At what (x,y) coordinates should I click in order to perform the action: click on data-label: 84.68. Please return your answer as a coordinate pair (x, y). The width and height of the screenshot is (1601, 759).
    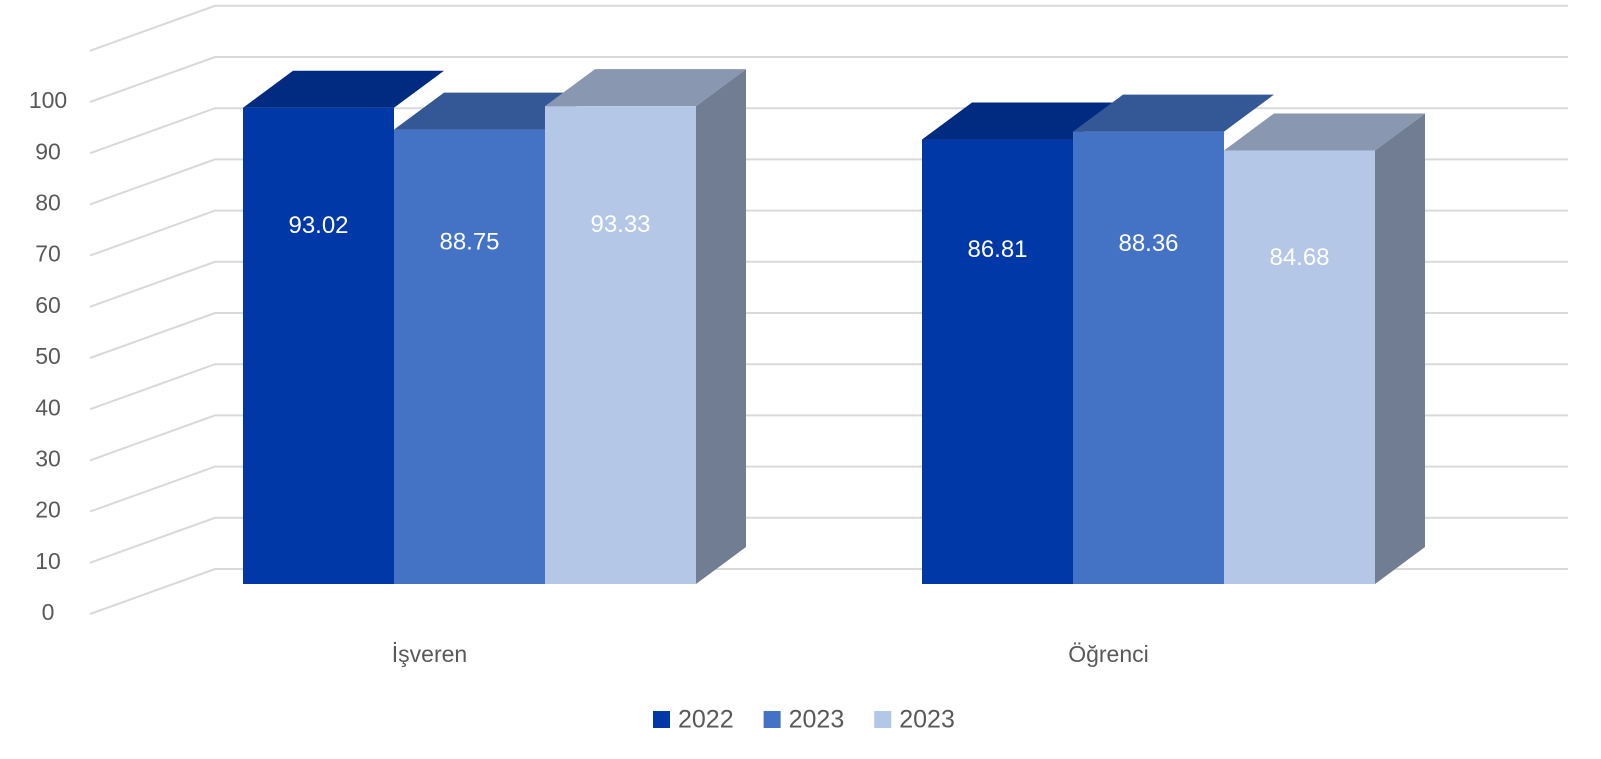
    Looking at the image, I should click on (1299, 257).